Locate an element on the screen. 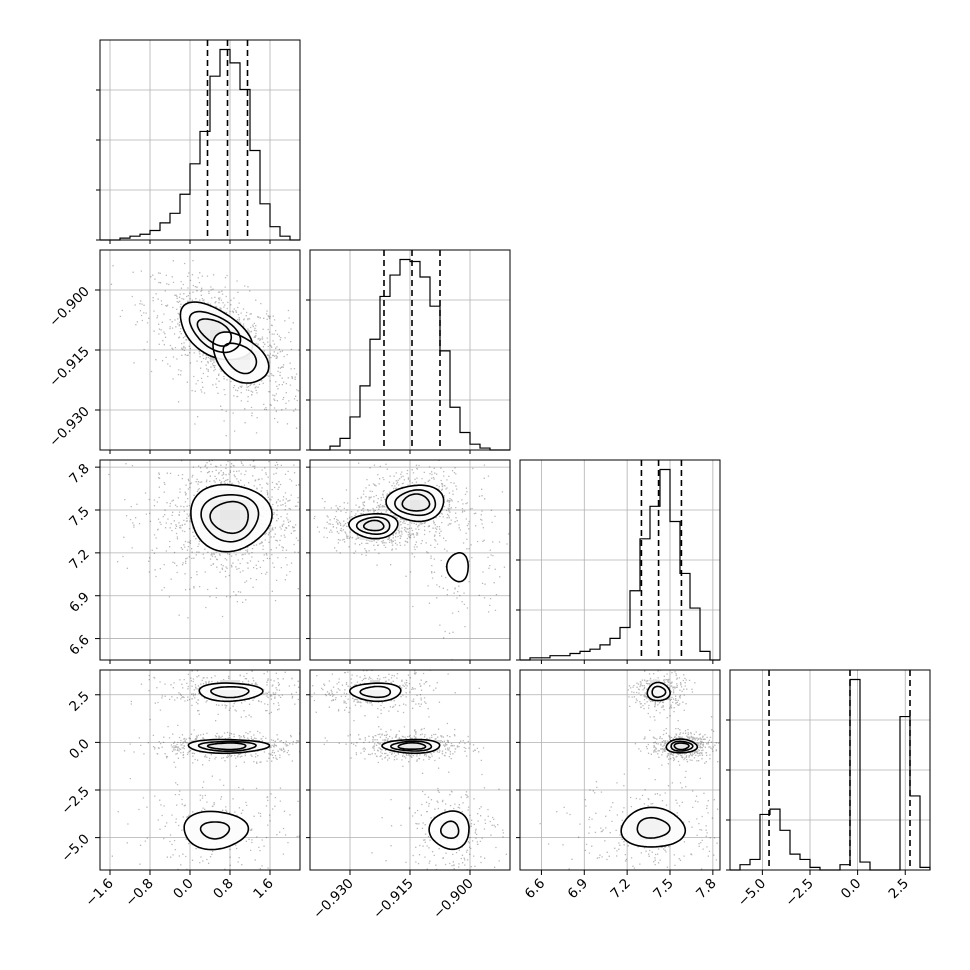  x-tick-label: 7.8 is located at coordinates (706, 889).